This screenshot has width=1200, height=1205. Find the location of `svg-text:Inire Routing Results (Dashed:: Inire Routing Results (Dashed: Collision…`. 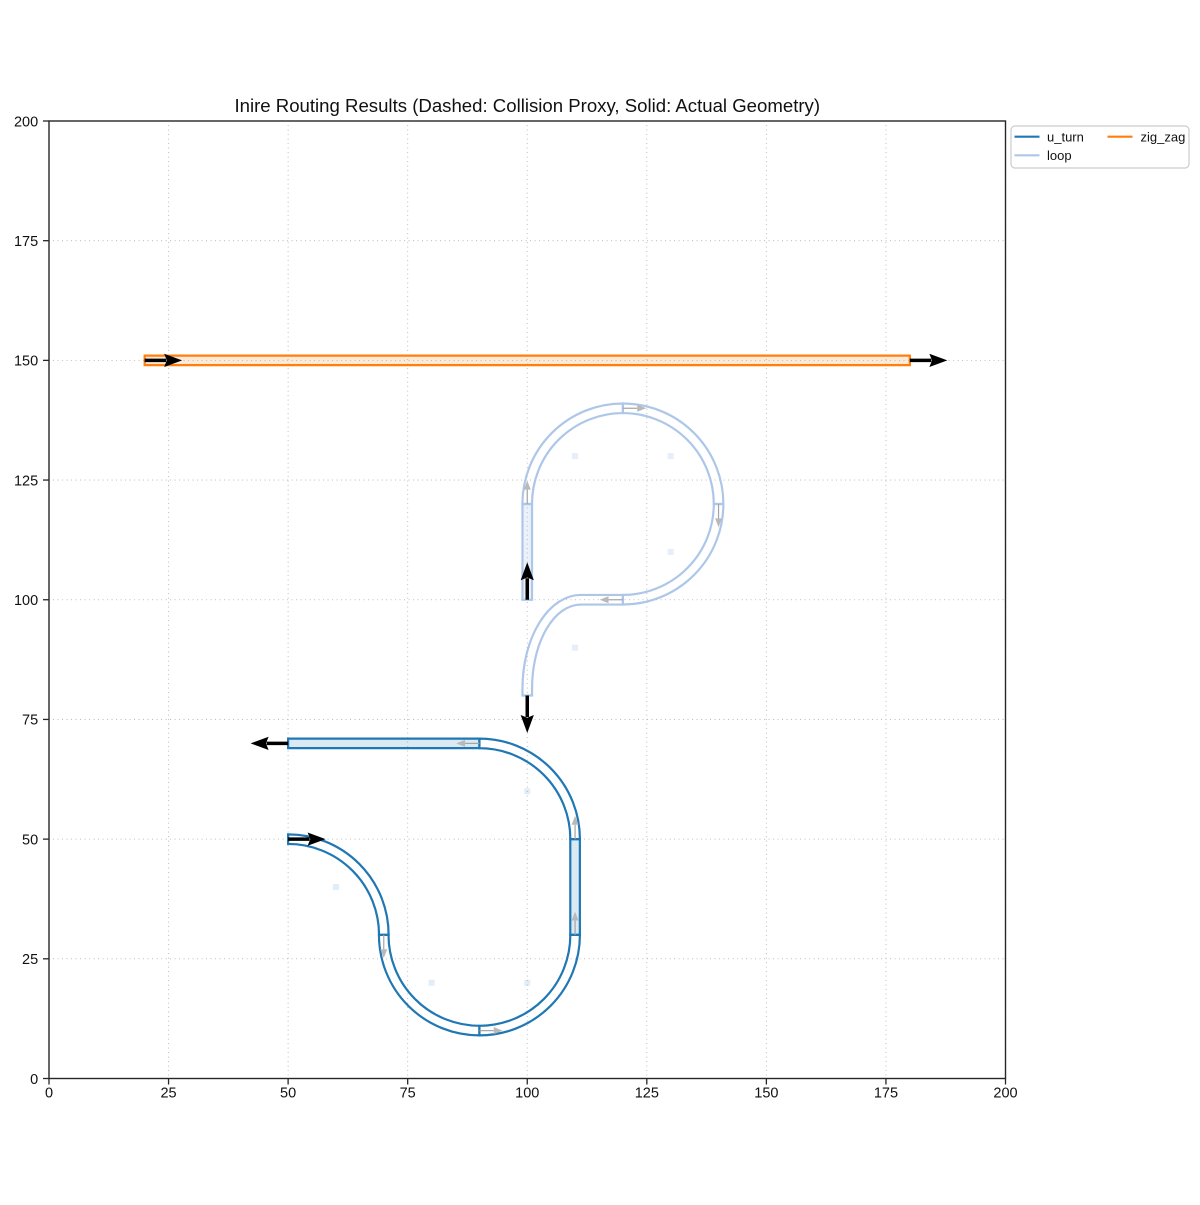

svg-text:Inire Routing Results (Dashed:: Inire Routing Results (Dashed: Collision… is located at coordinates (527, 105).